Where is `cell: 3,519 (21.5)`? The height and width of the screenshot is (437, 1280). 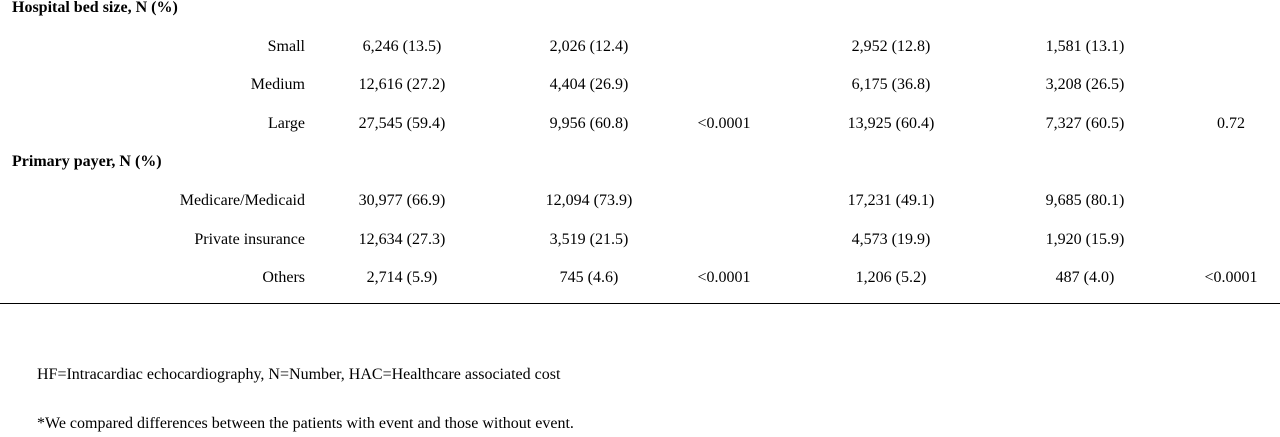 cell: 3,519 (21.5) is located at coordinates (589, 239).